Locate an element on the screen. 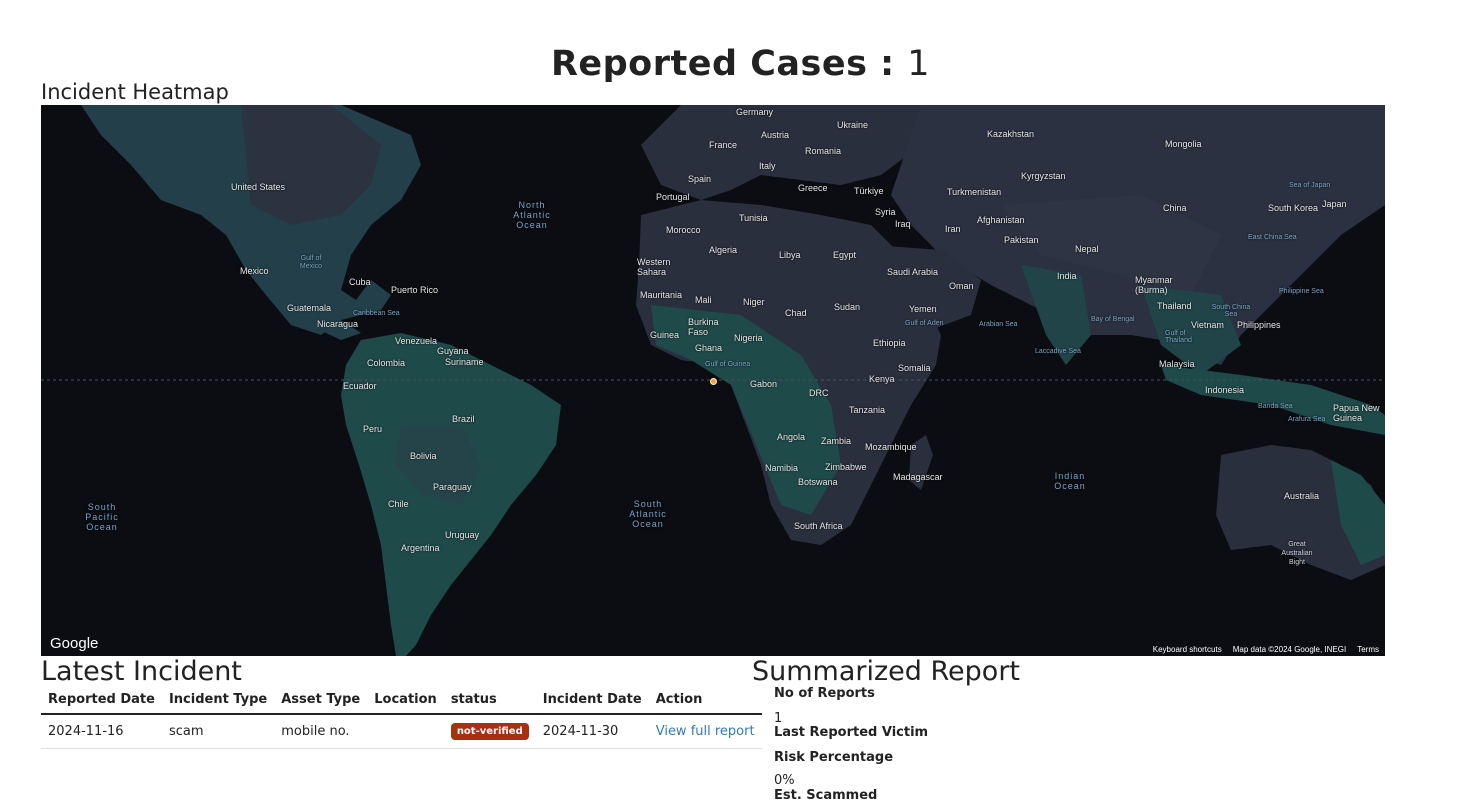  map-label: China is located at coordinates (1175, 208).